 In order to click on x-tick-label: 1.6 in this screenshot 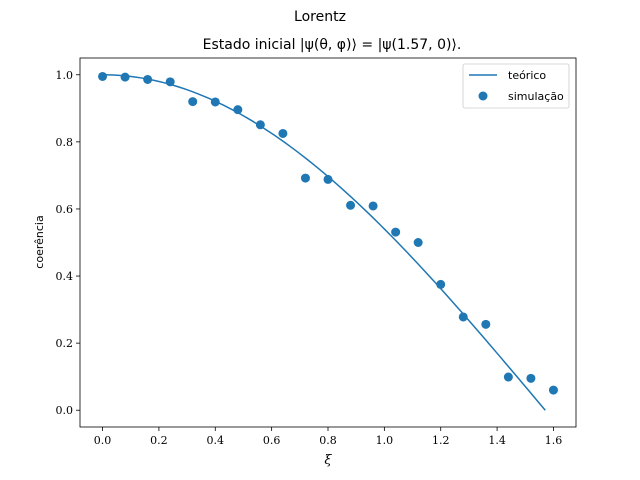, I will do `click(554, 440)`.